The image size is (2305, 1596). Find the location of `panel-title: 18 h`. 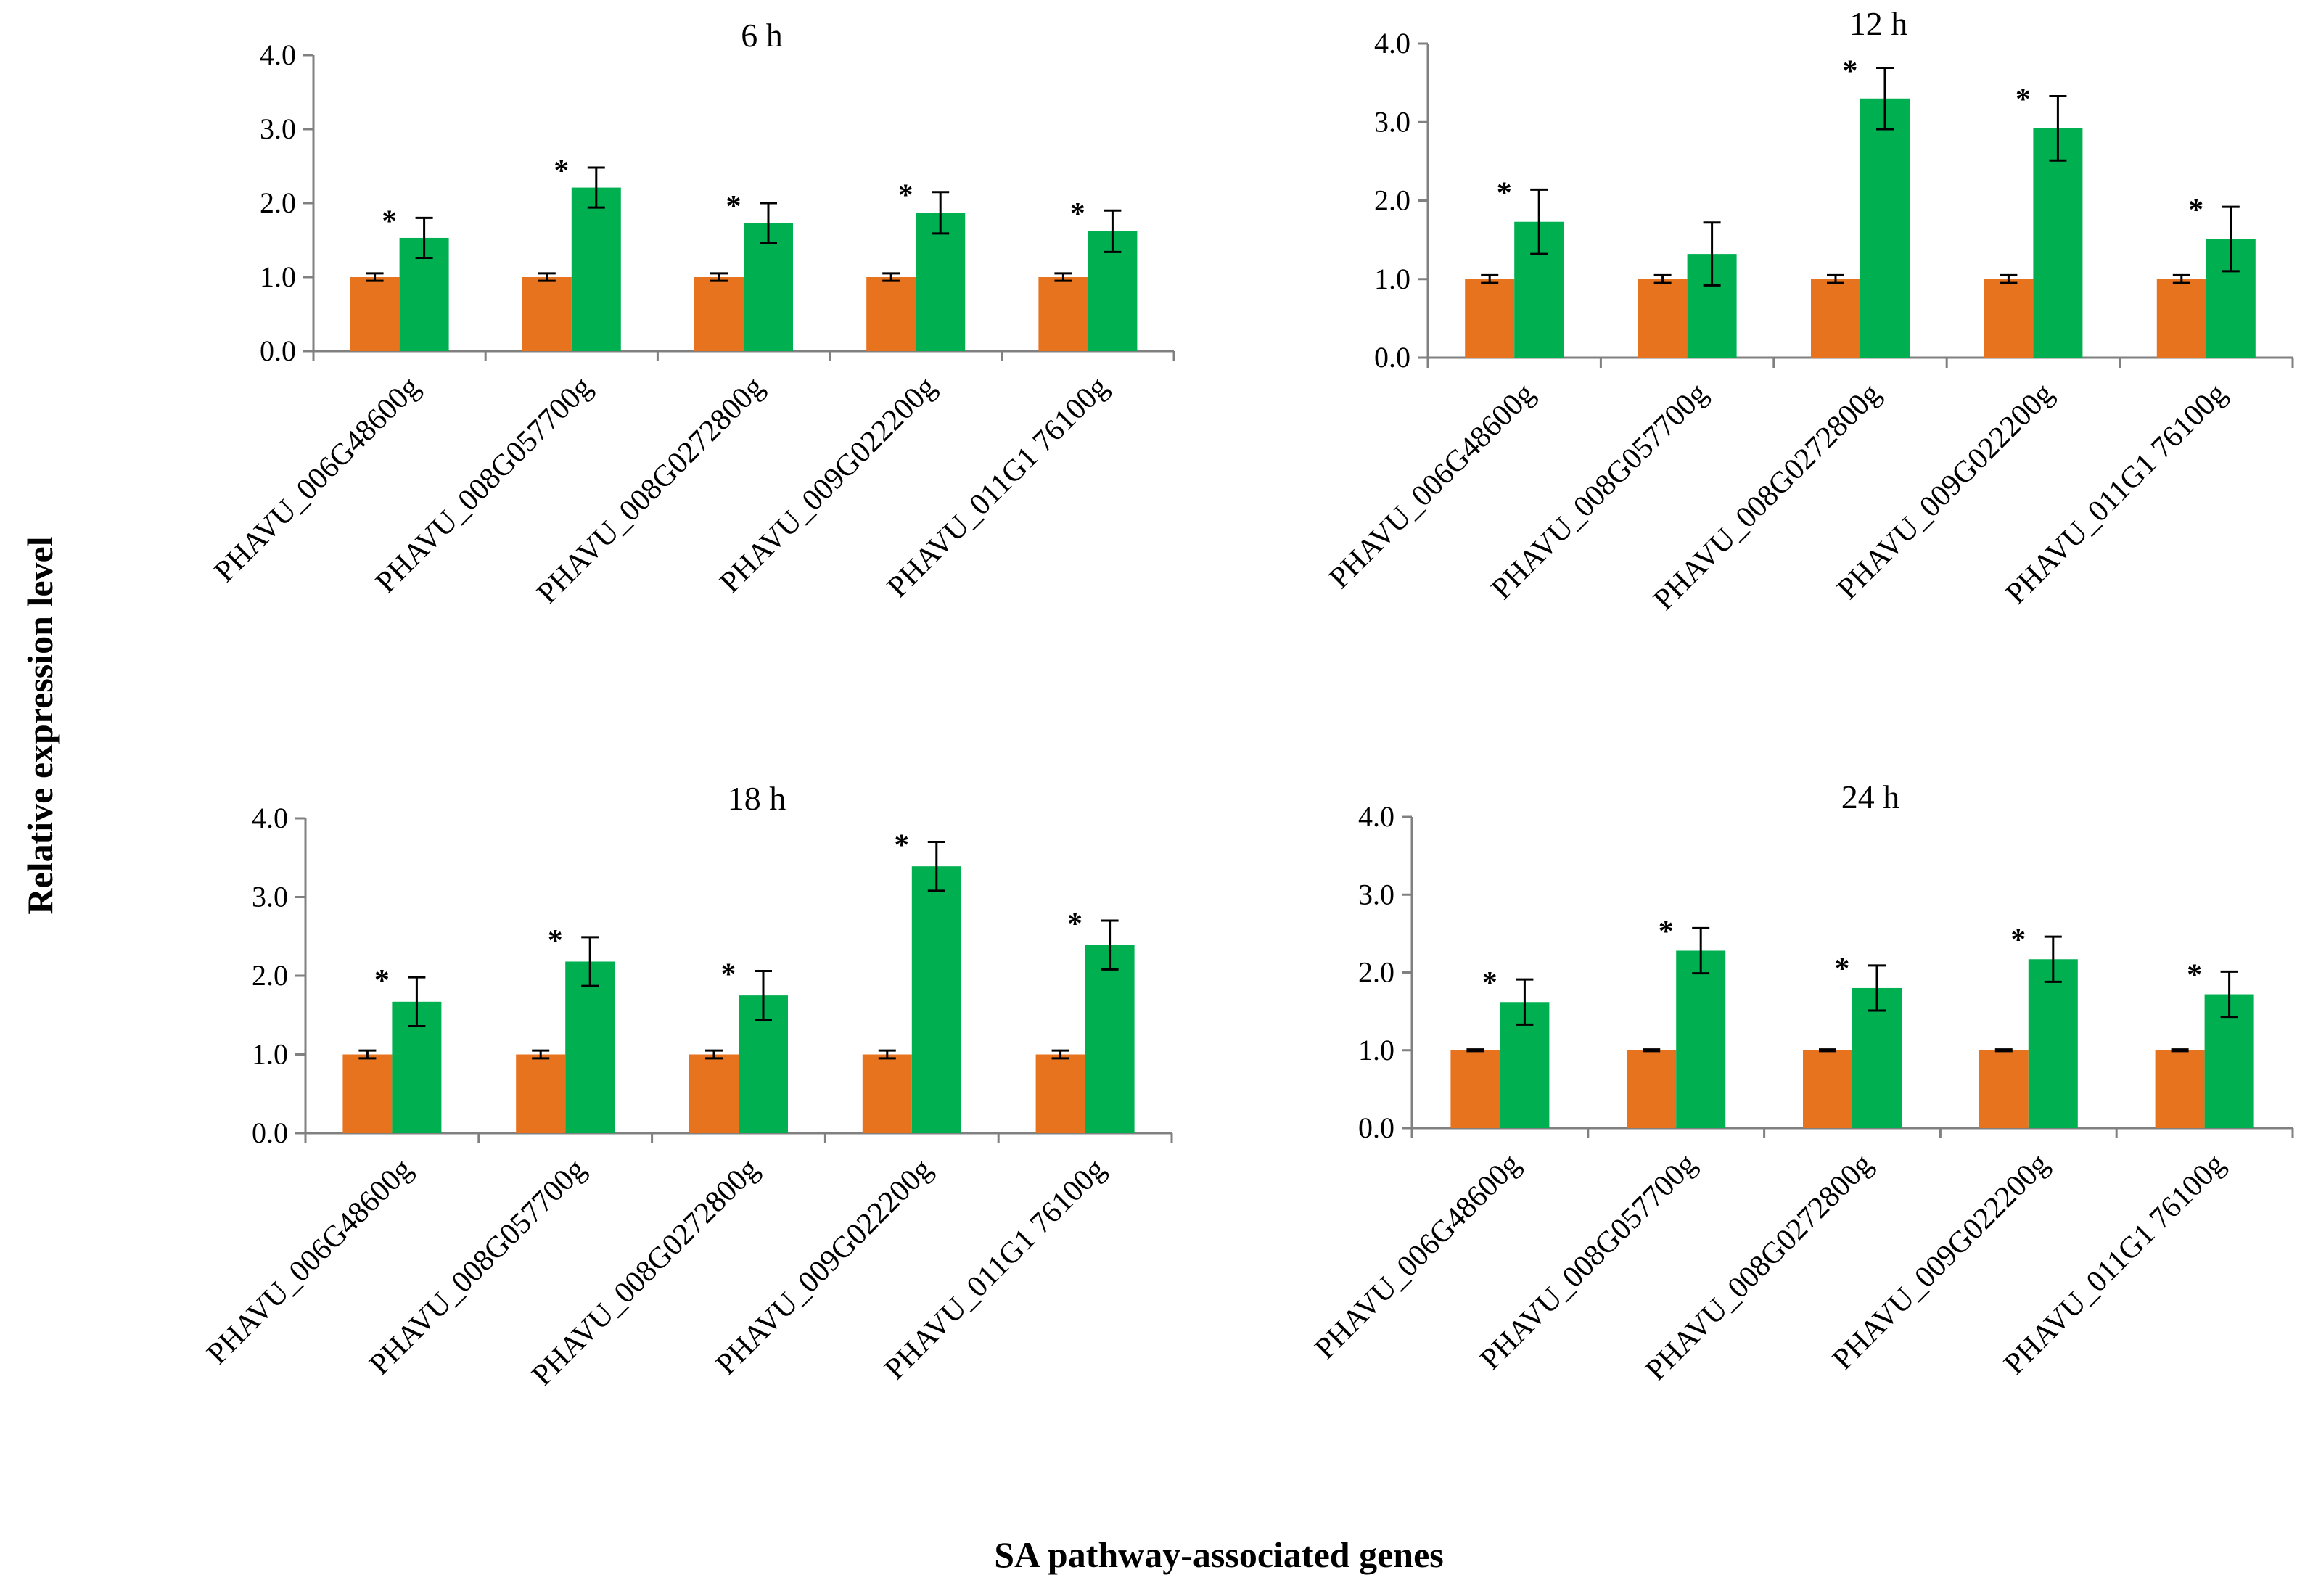

panel-title: 18 h is located at coordinates (757, 798).